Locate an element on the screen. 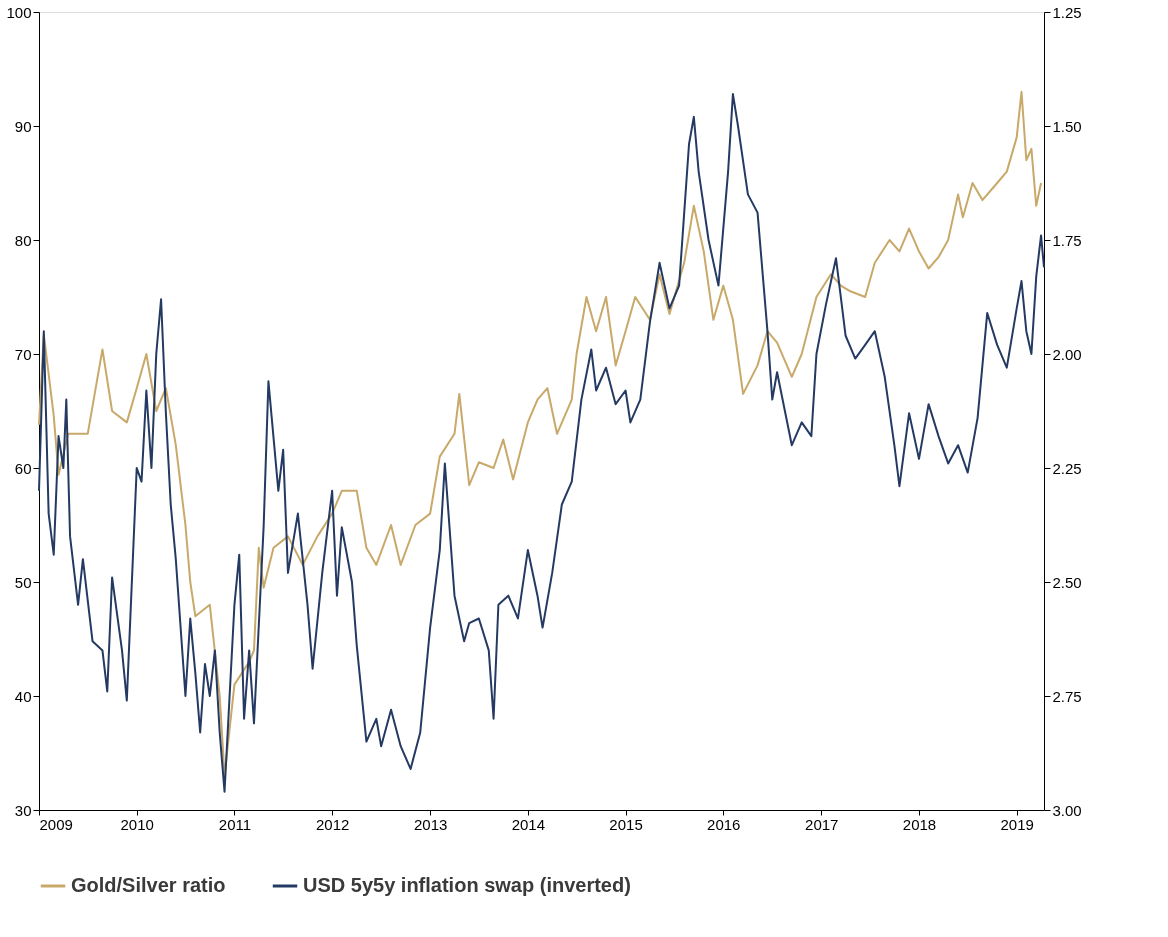 The height and width of the screenshot is (937, 1168). x-tick-label: 2018 is located at coordinates (919, 824).